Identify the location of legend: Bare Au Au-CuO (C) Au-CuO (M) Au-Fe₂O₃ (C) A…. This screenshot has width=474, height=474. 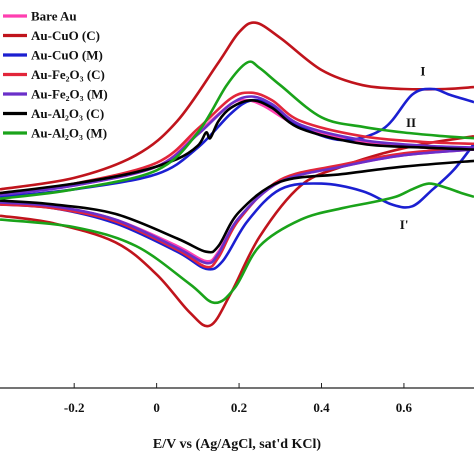
(55, 75).